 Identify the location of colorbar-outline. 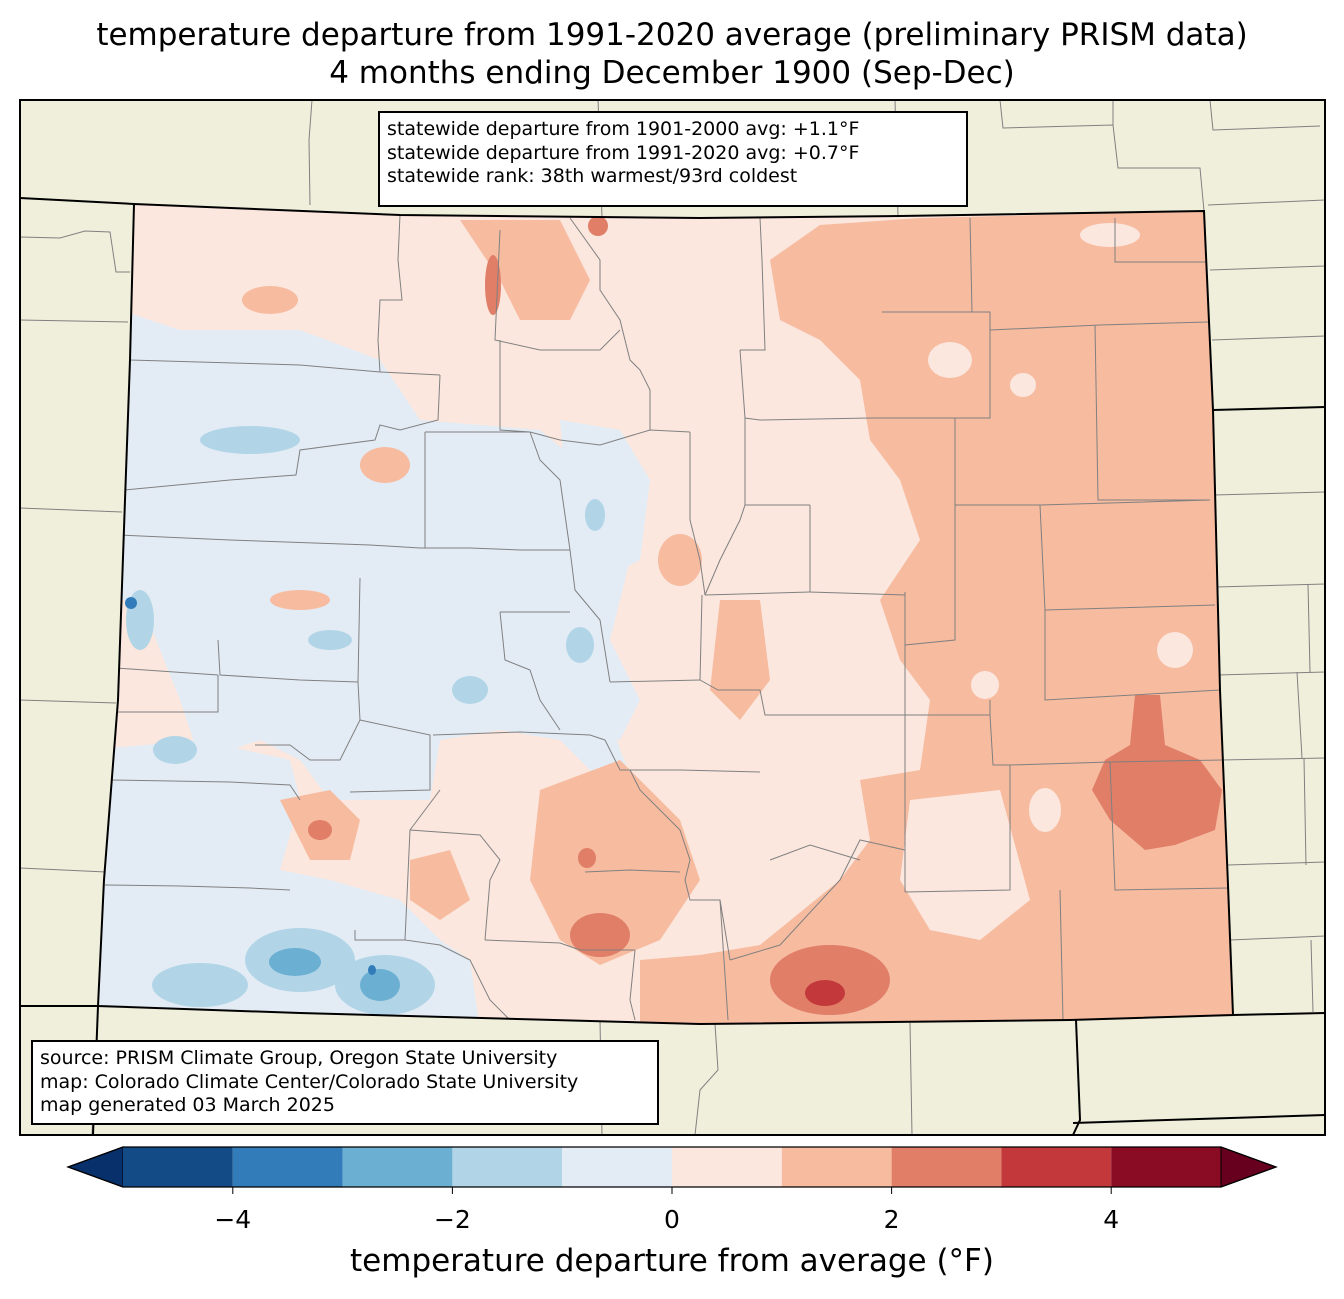
(672, 1167).